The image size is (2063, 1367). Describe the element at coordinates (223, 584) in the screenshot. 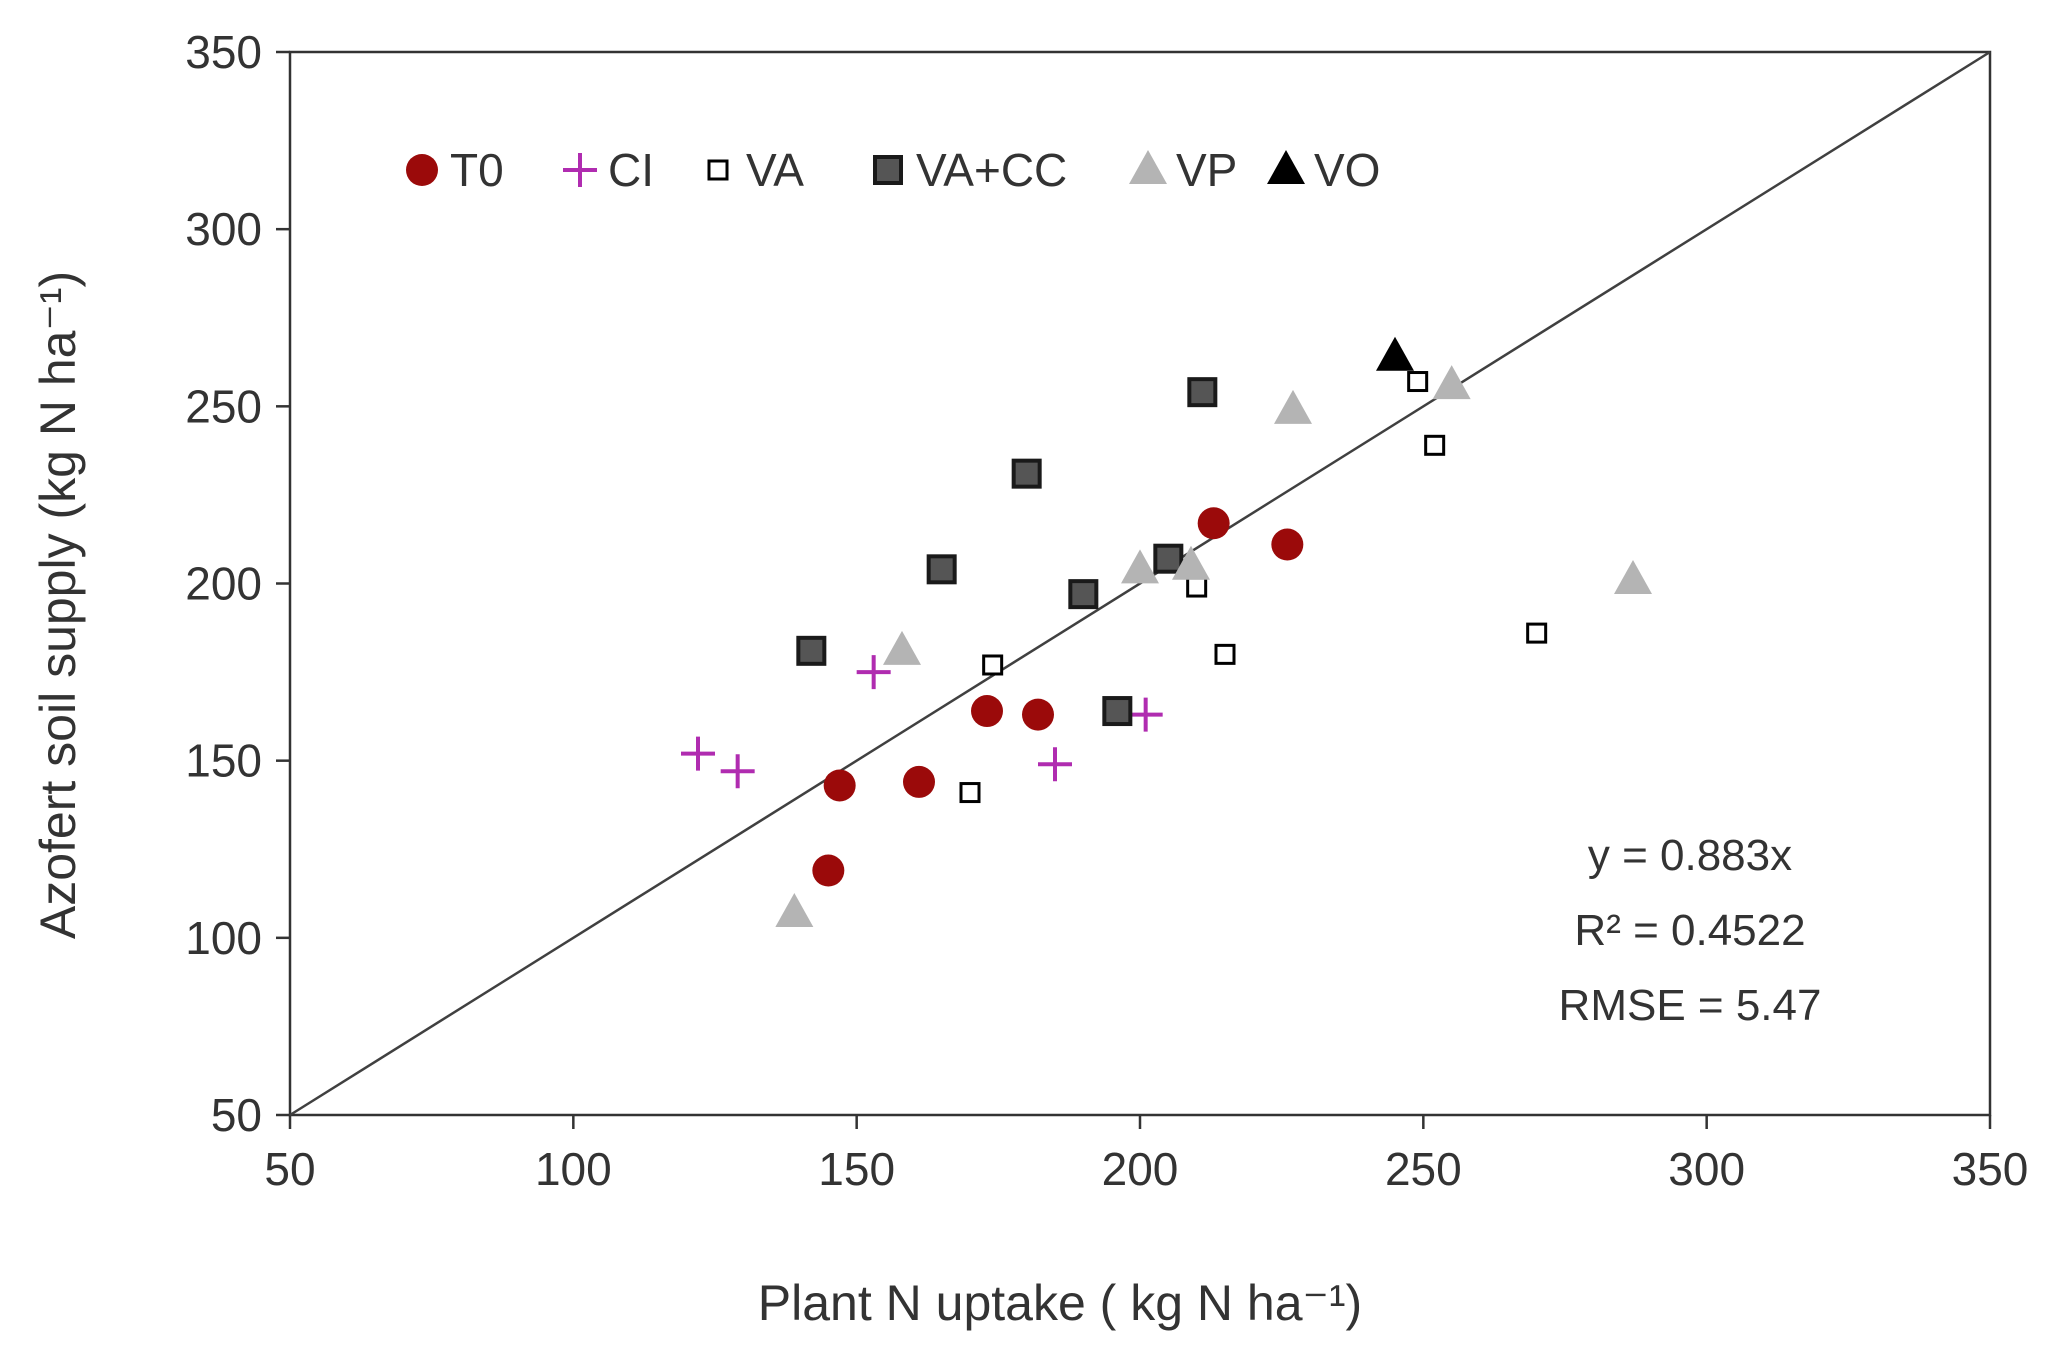

I see `y-tick-label: 200` at that location.